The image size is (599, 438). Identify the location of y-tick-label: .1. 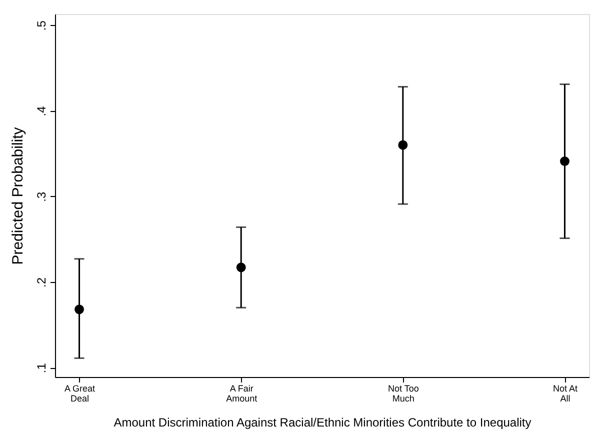
(41, 368).